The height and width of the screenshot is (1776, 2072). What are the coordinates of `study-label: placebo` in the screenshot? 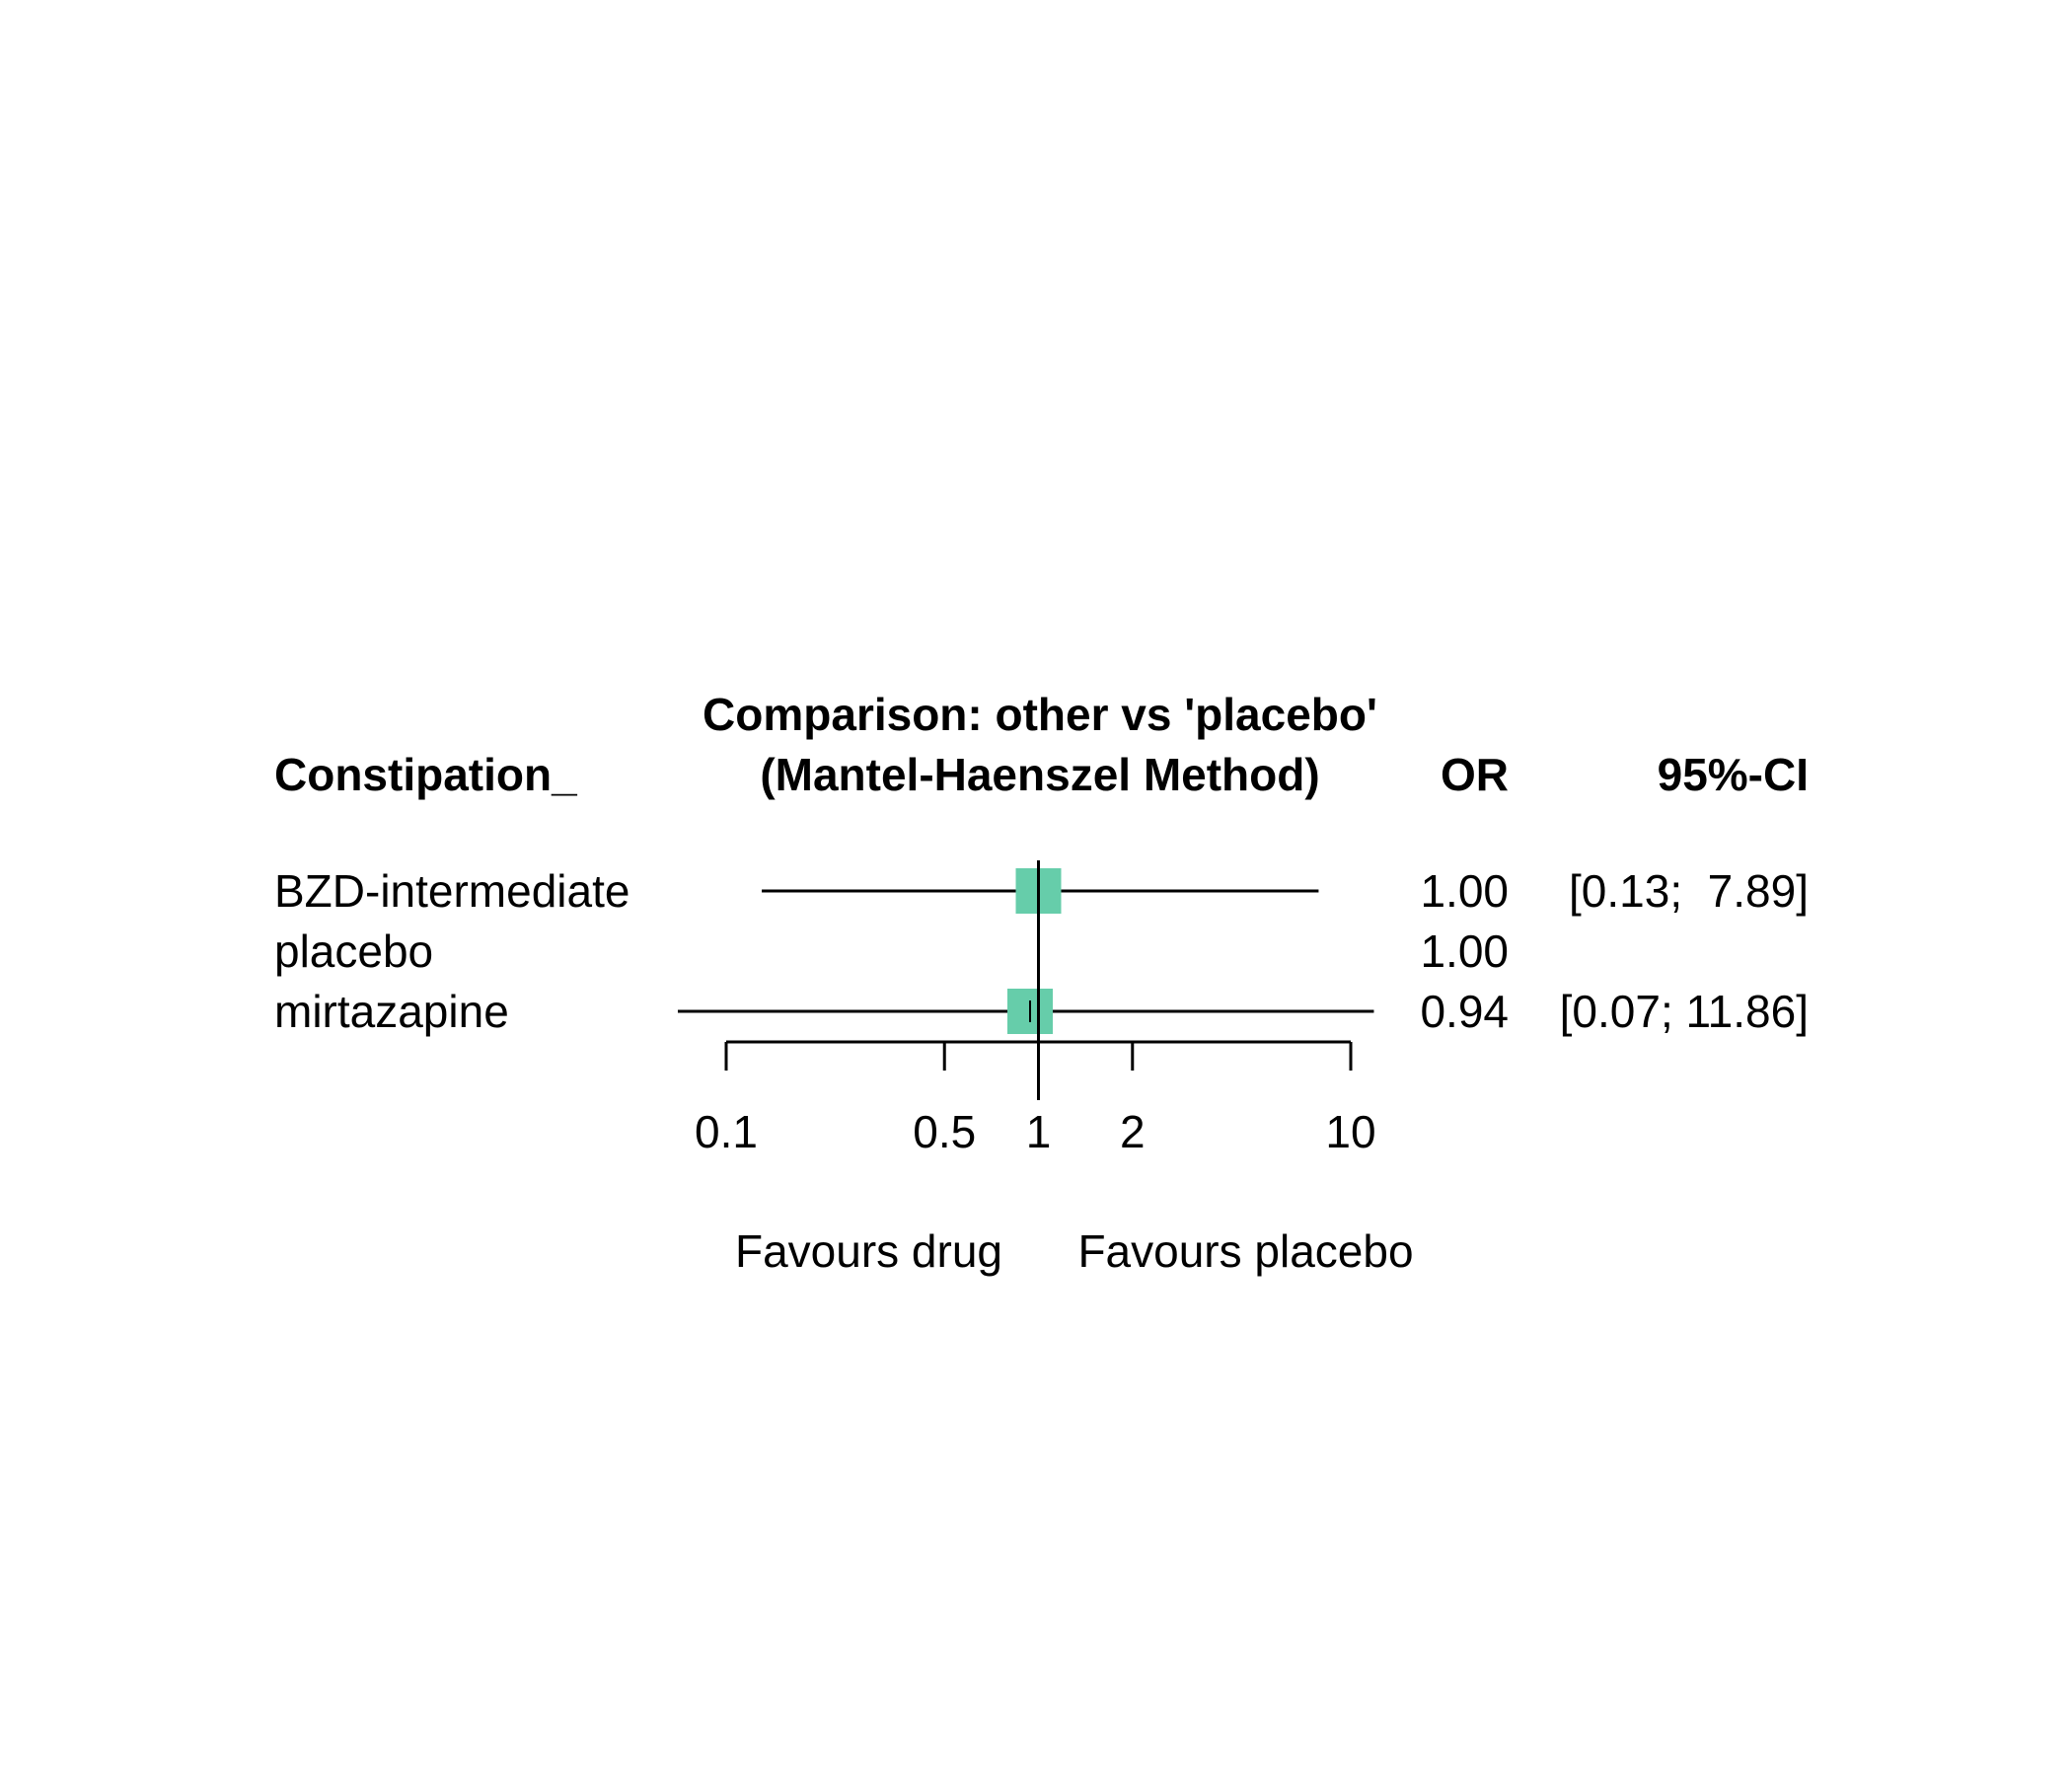 It's located at (353, 951).